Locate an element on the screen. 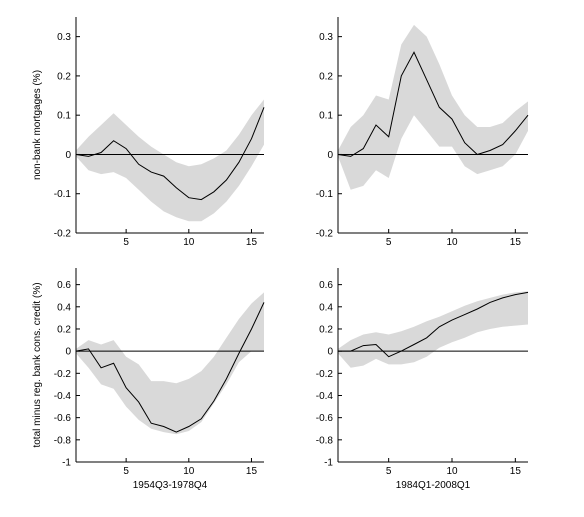 Image resolution: width=584 pixels, height=517 pixels. y-axis-label: total minus reg. bank cons. credit (%) is located at coordinates (37, 364).